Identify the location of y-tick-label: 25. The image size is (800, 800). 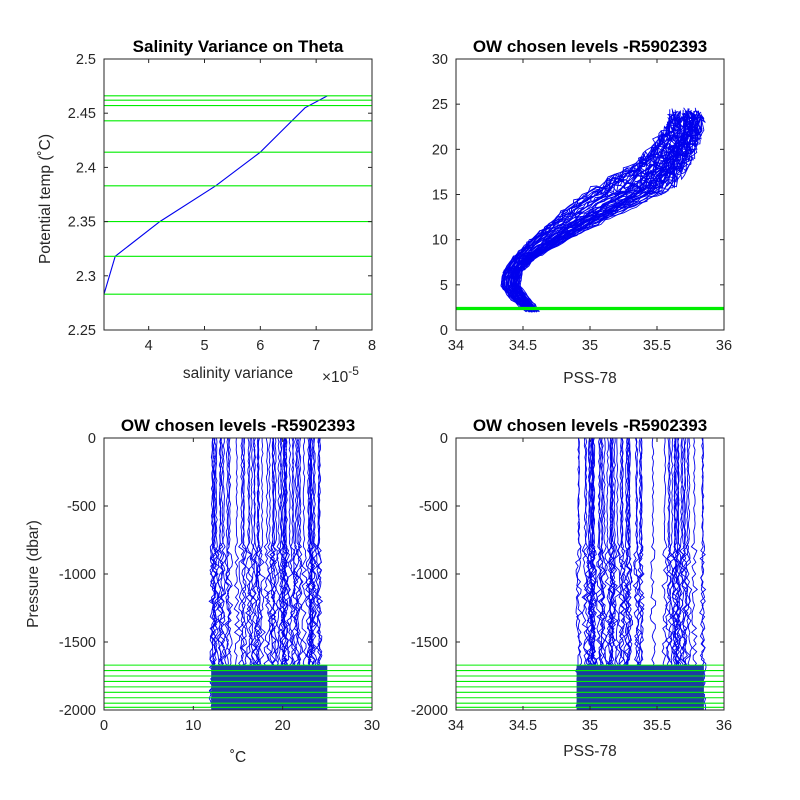
(440, 105).